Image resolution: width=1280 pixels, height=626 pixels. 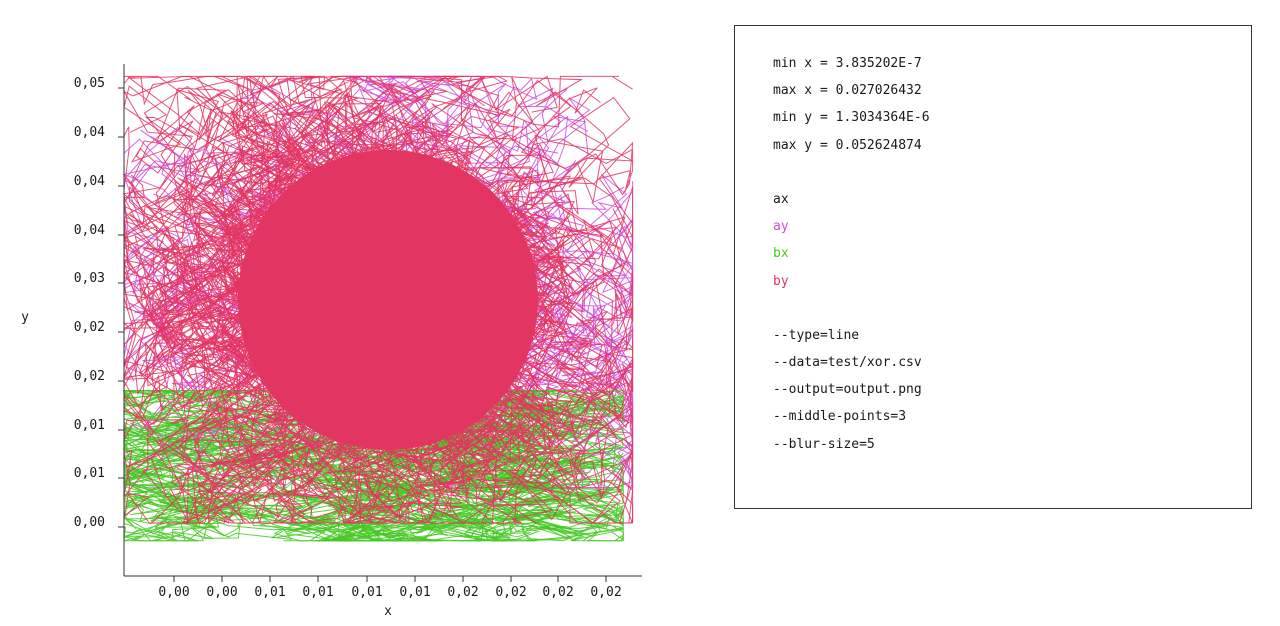 What do you see at coordinates (25, 317) in the screenshot?
I see `y-axis-label: y` at bounding box center [25, 317].